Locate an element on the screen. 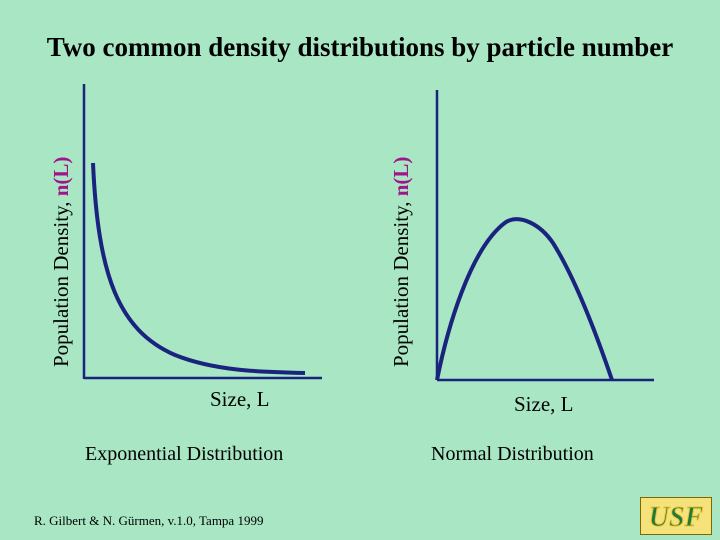 The height and width of the screenshot is (540, 720). exponential-curve is located at coordinates (198, 268).